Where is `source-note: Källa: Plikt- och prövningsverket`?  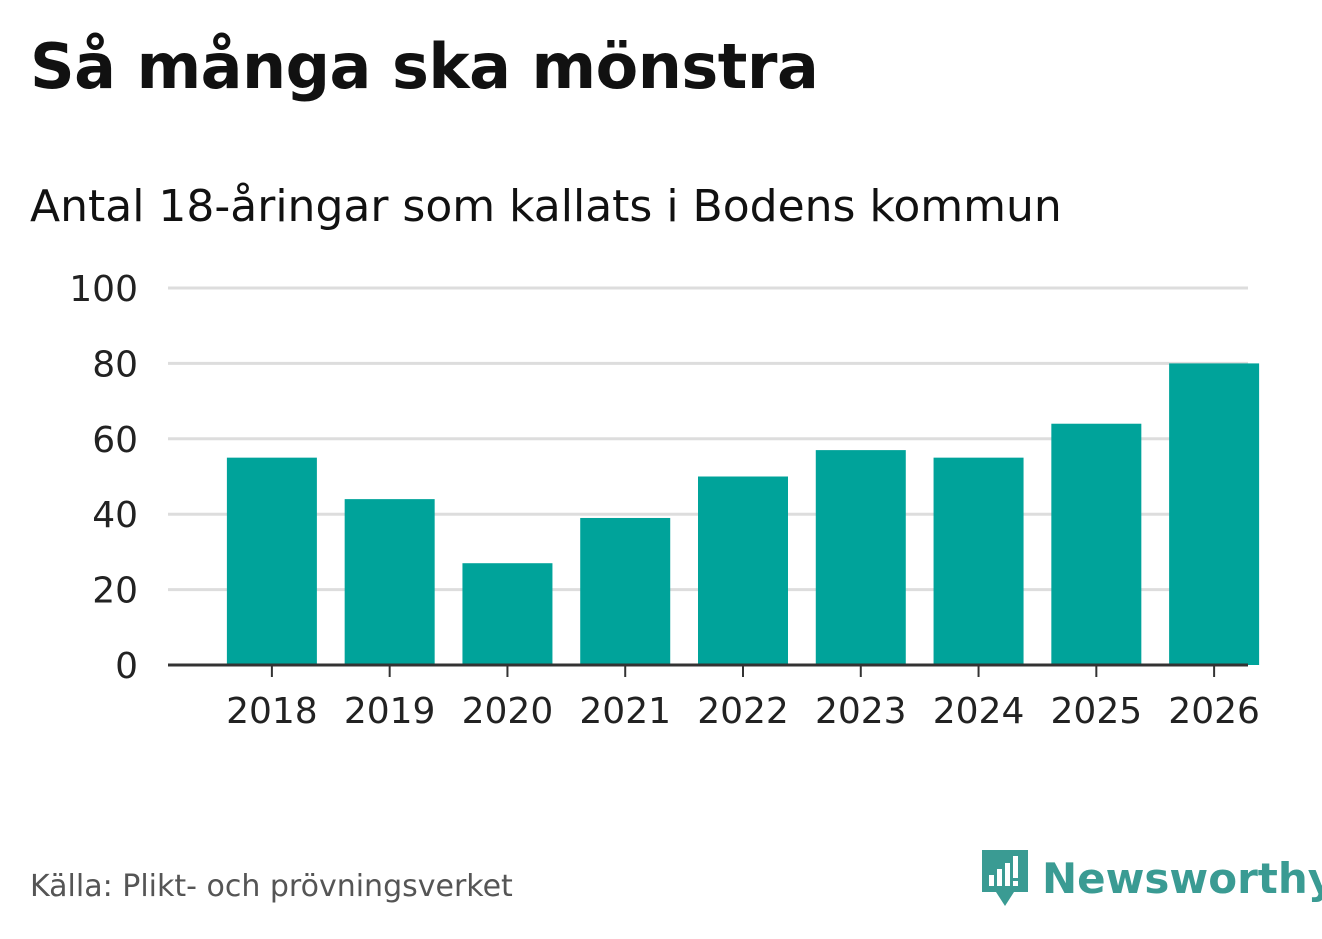 source-note: Källa: Plikt- och prövningsverket is located at coordinates (271, 886).